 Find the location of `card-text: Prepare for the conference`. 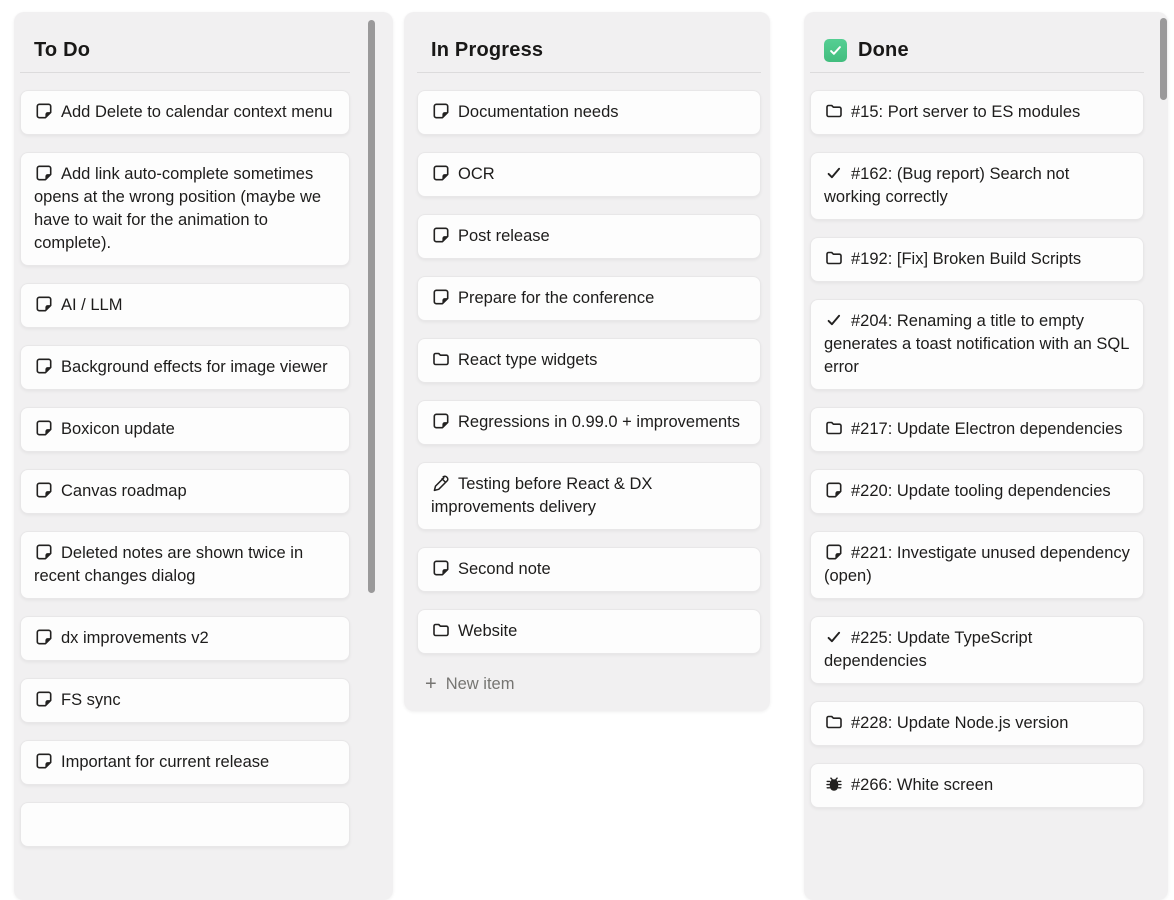

card-text: Prepare for the conference is located at coordinates (556, 298).